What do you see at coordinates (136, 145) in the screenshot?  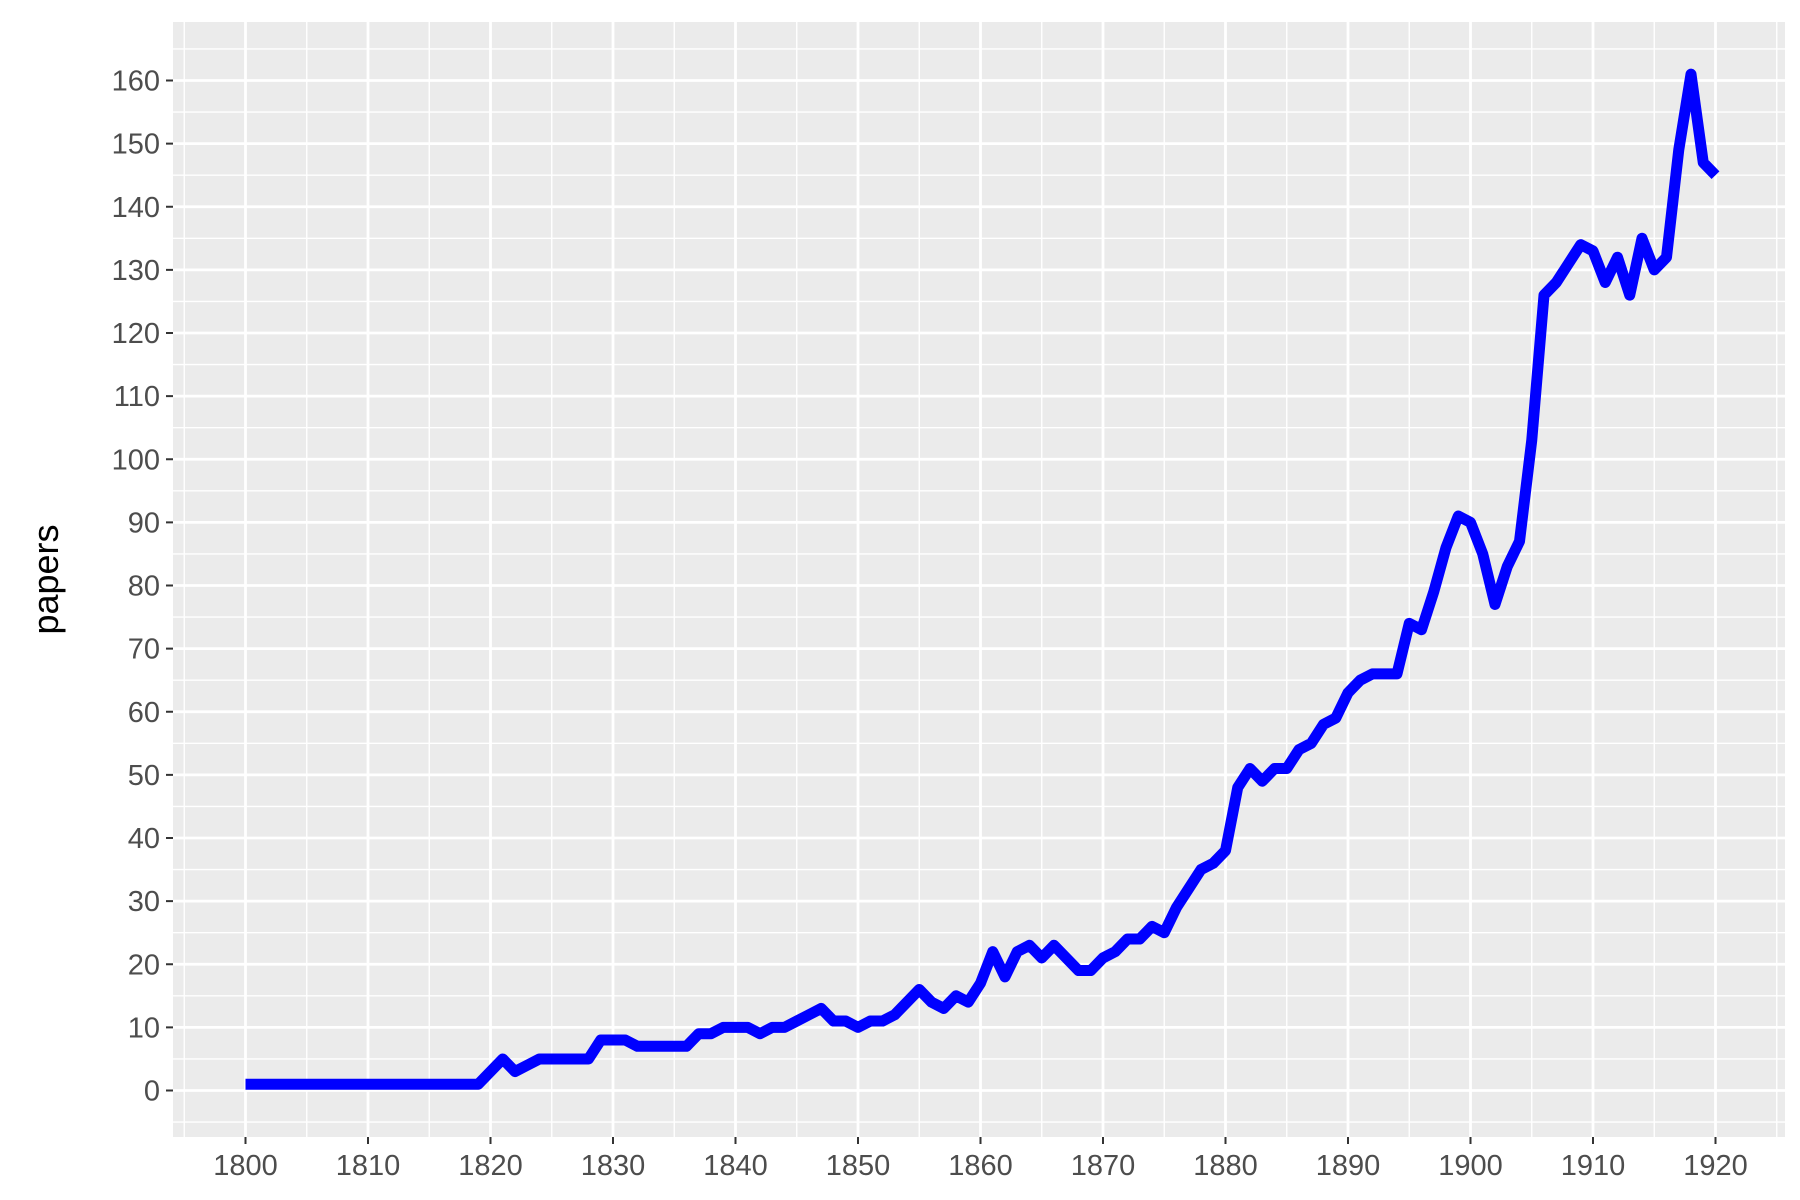 I see `y-tick-label: 150` at bounding box center [136, 145].